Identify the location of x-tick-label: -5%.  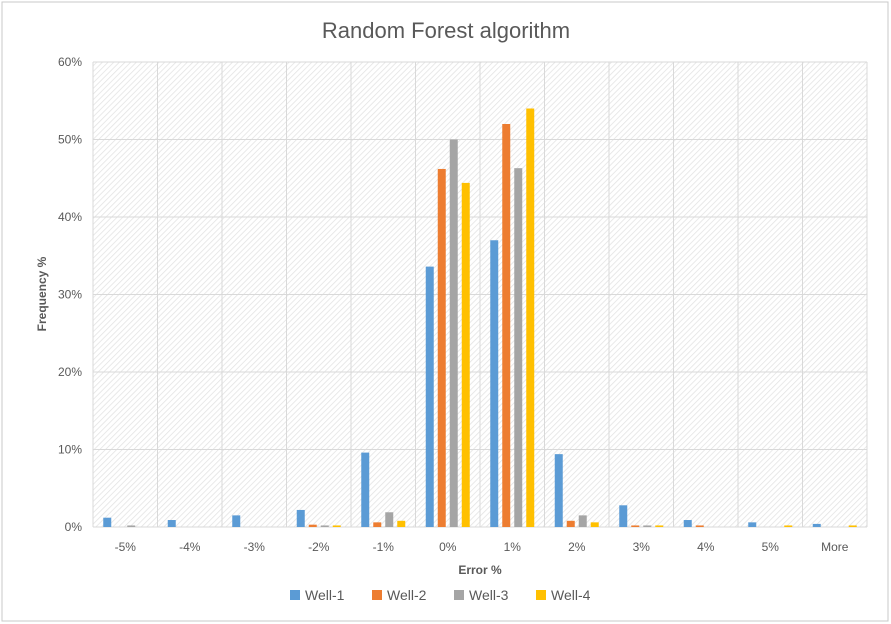
(126, 547).